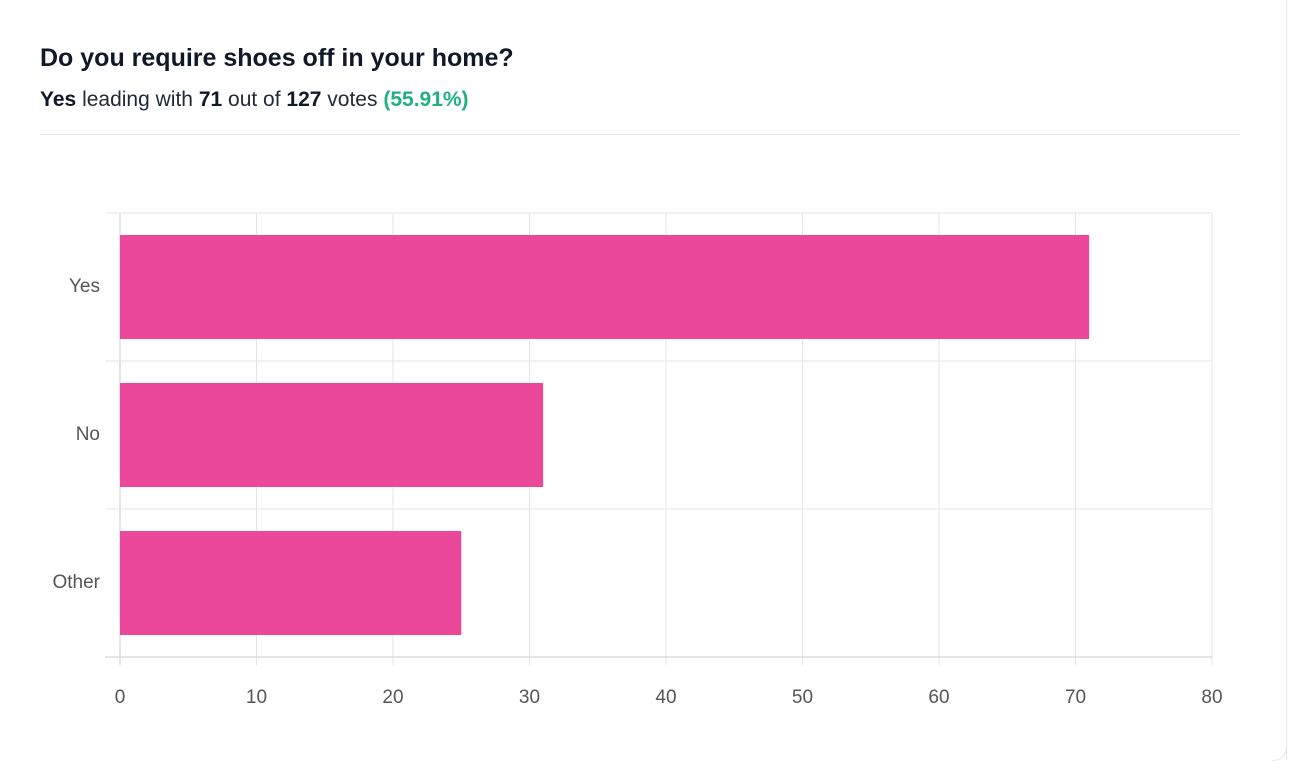  I want to click on total-count: 127, so click(304, 99).